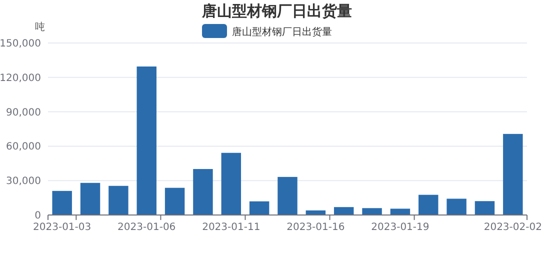  Describe the element at coordinates (40, 27) in the screenshot. I see `y-axis-title: 吨` at that location.